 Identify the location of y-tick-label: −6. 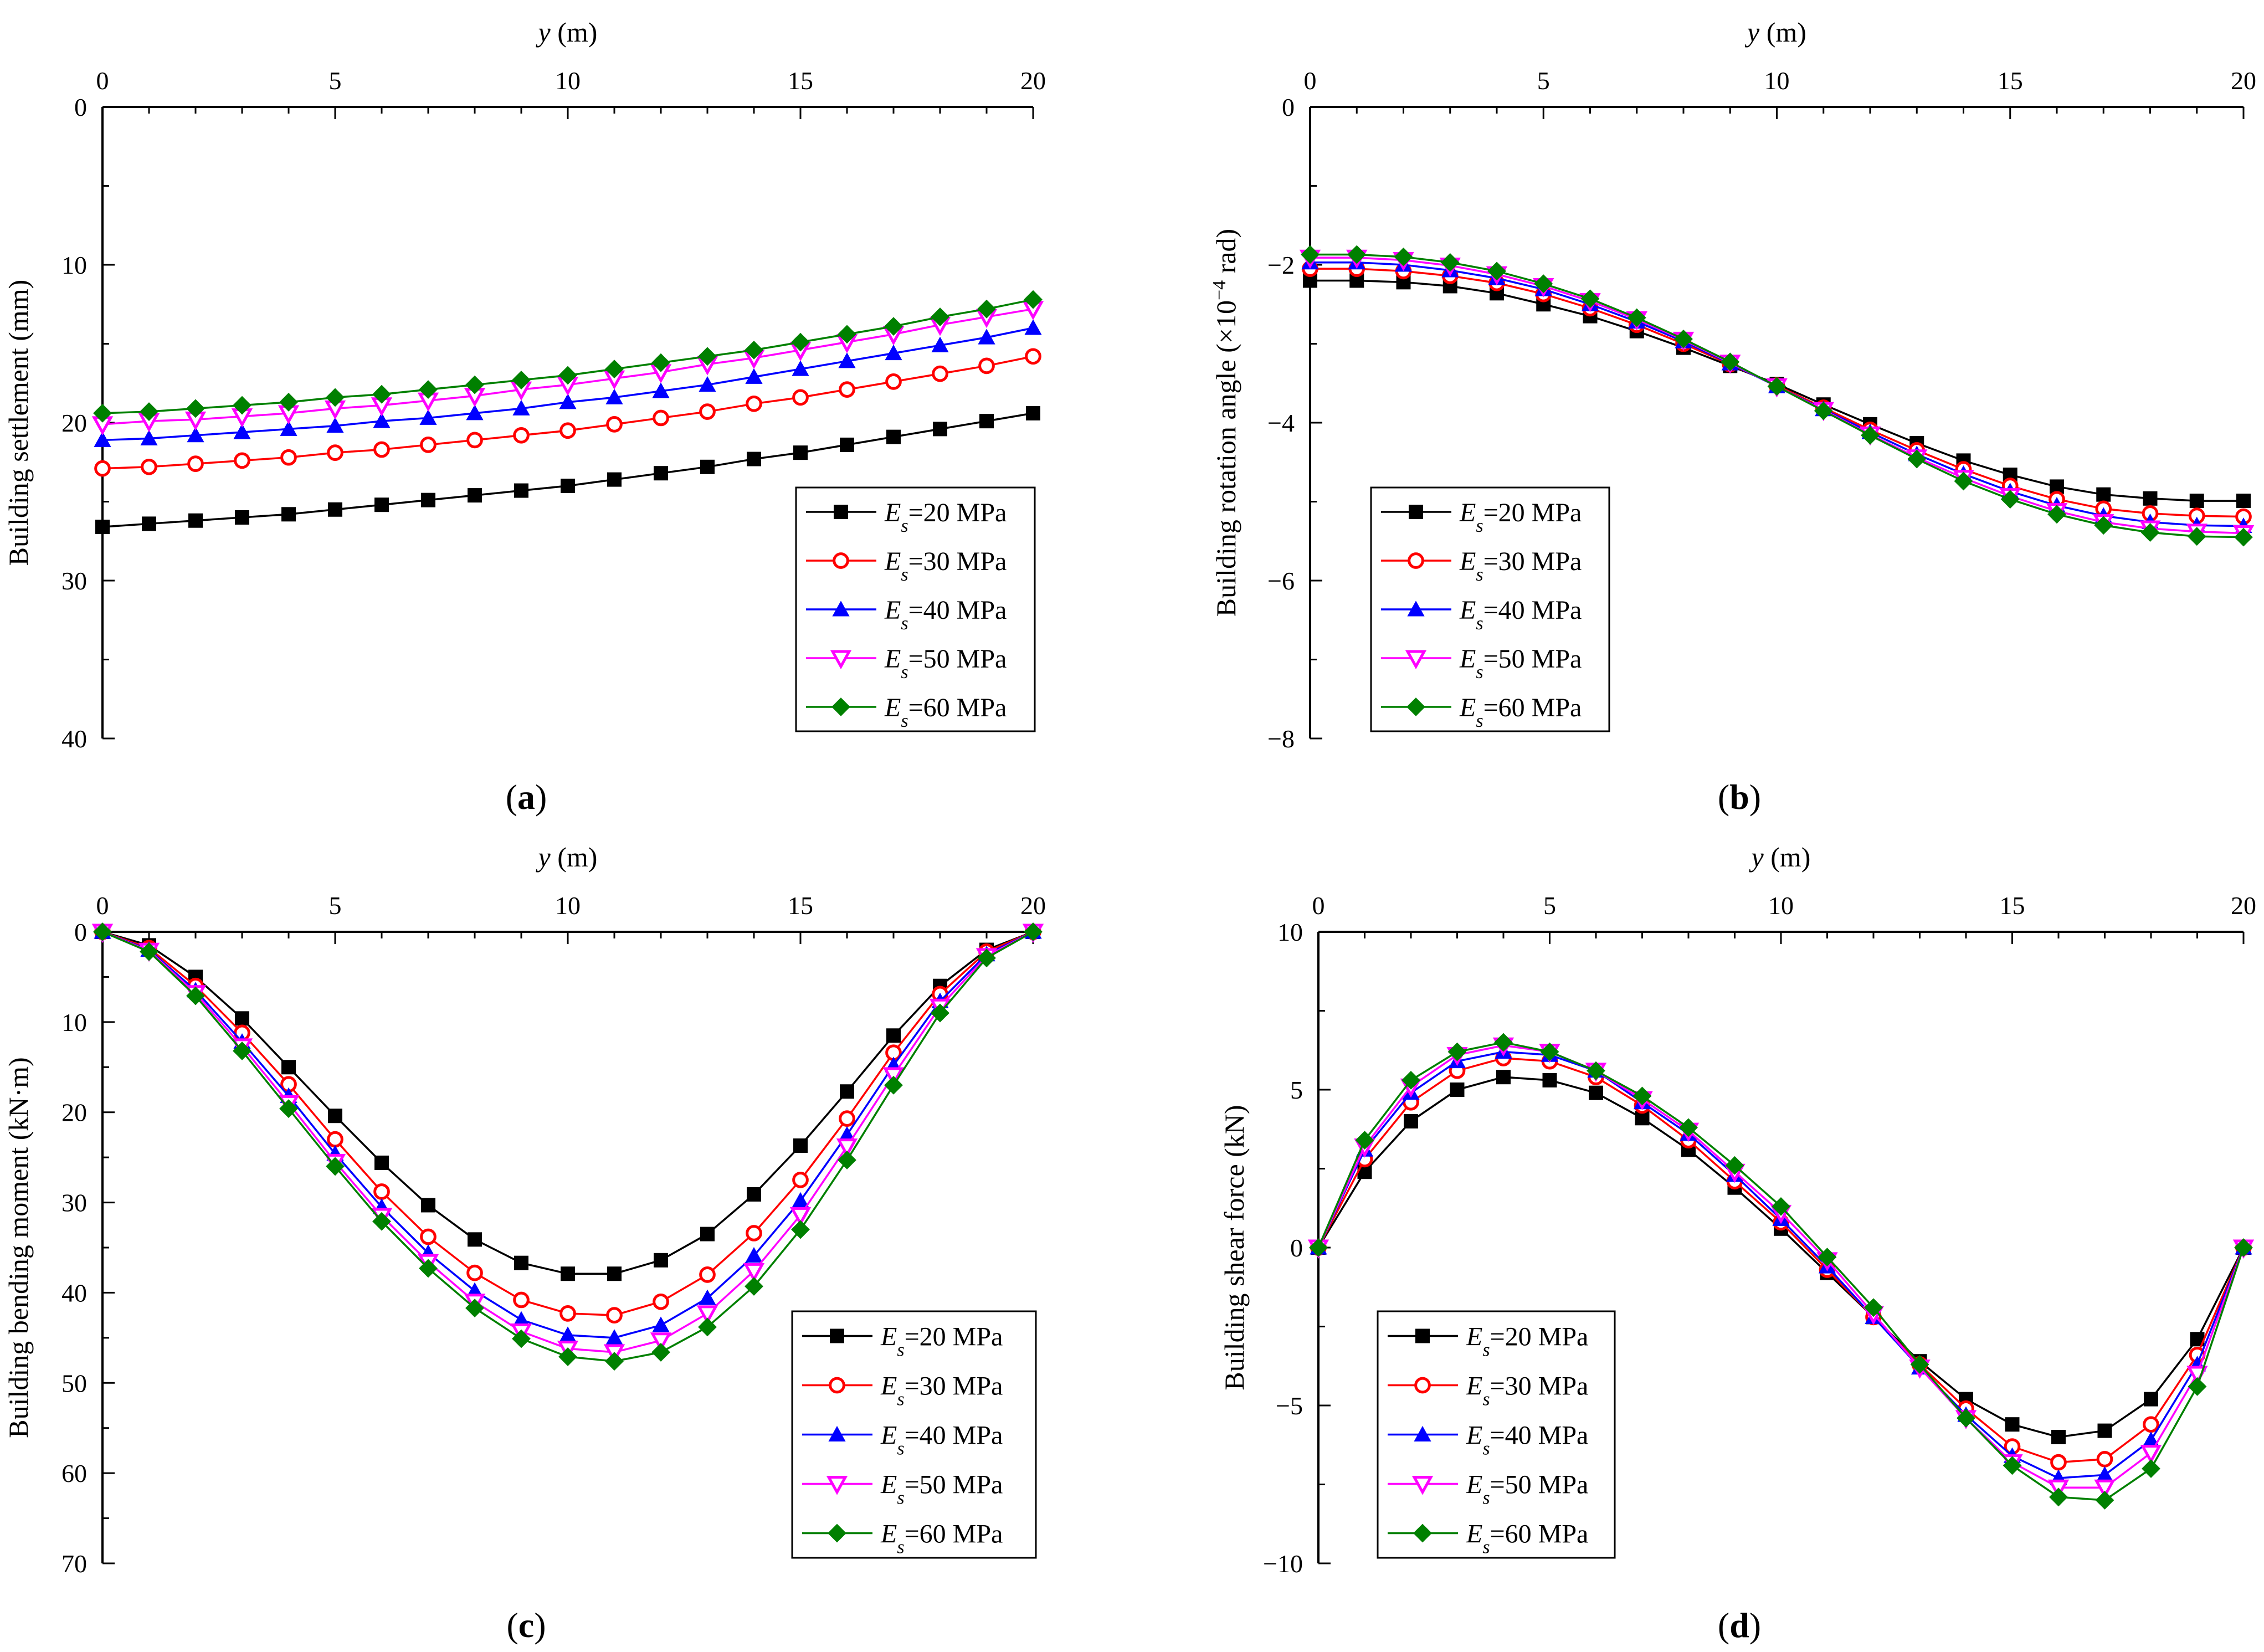
(1281, 581).